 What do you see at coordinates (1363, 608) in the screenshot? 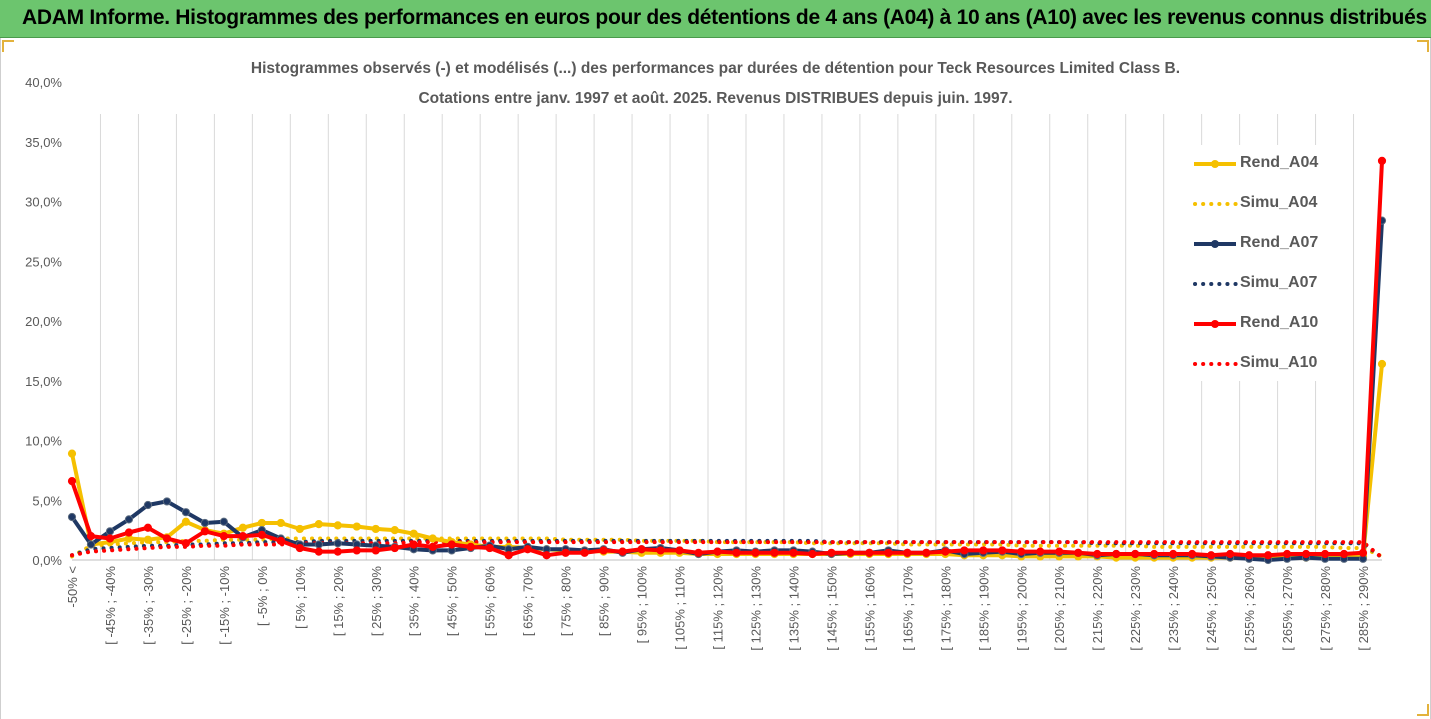
I see `x-tick-label: [ 285% ; 290%` at bounding box center [1363, 608].